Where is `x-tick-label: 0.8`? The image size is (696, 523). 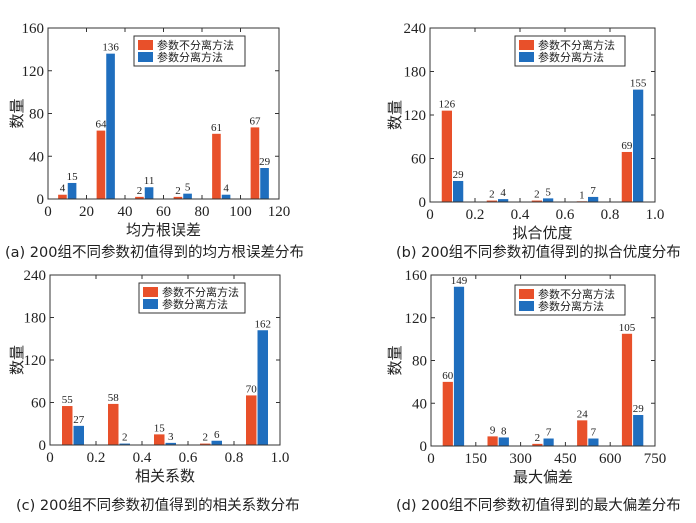 x-tick-label: 0.8 is located at coordinates (234, 458).